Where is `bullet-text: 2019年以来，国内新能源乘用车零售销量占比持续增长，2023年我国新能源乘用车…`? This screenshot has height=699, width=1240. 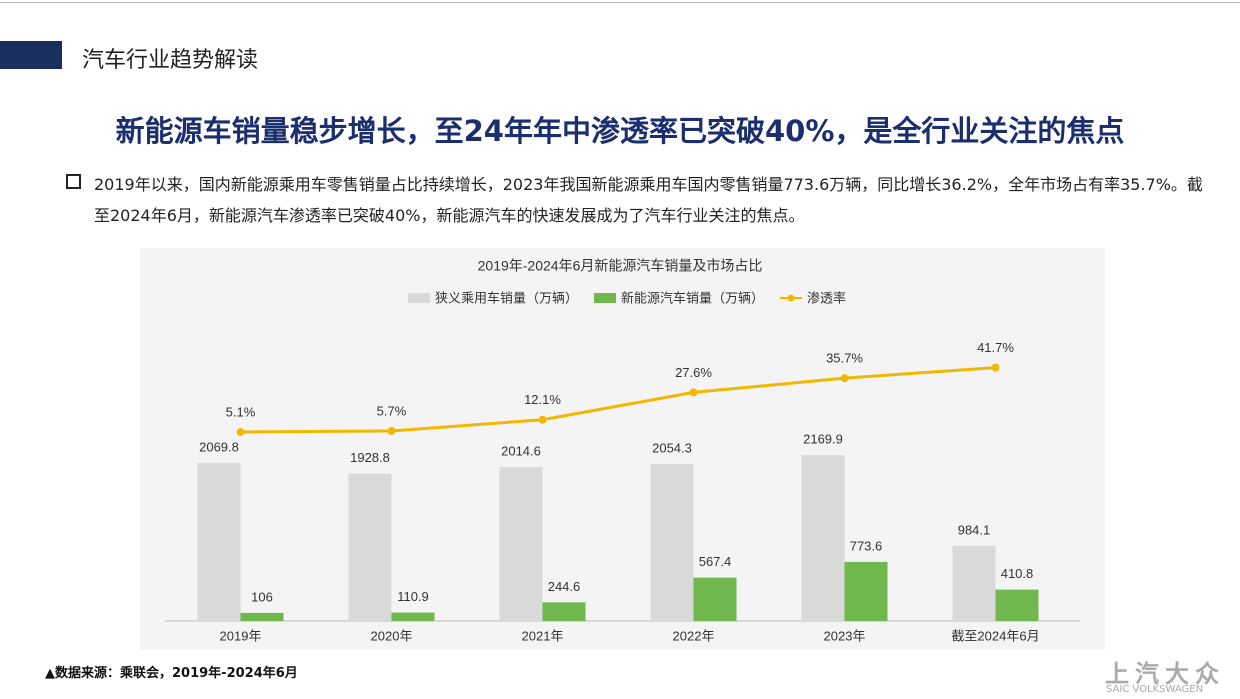
bullet-text: 2019年以来，国内新能源乘用车零售销量占比持续增长，2023年我国新能源乘用车… is located at coordinates (648, 200).